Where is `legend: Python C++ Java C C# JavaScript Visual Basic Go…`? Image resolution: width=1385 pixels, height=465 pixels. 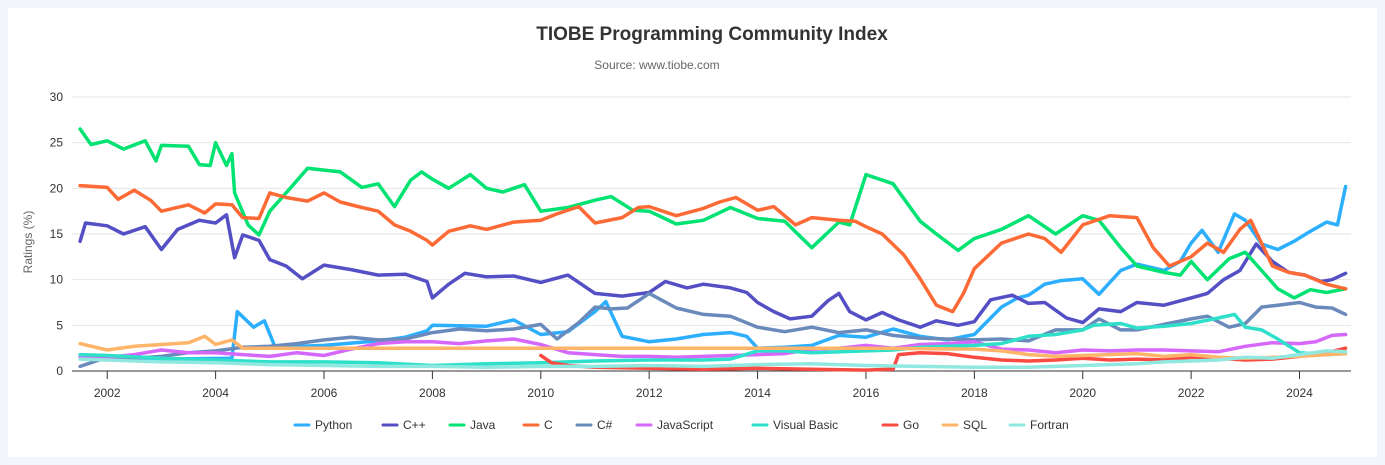 legend: Python C++ Java C C# JavaScript Visual Basic Go… is located at coordinates (681, 425).